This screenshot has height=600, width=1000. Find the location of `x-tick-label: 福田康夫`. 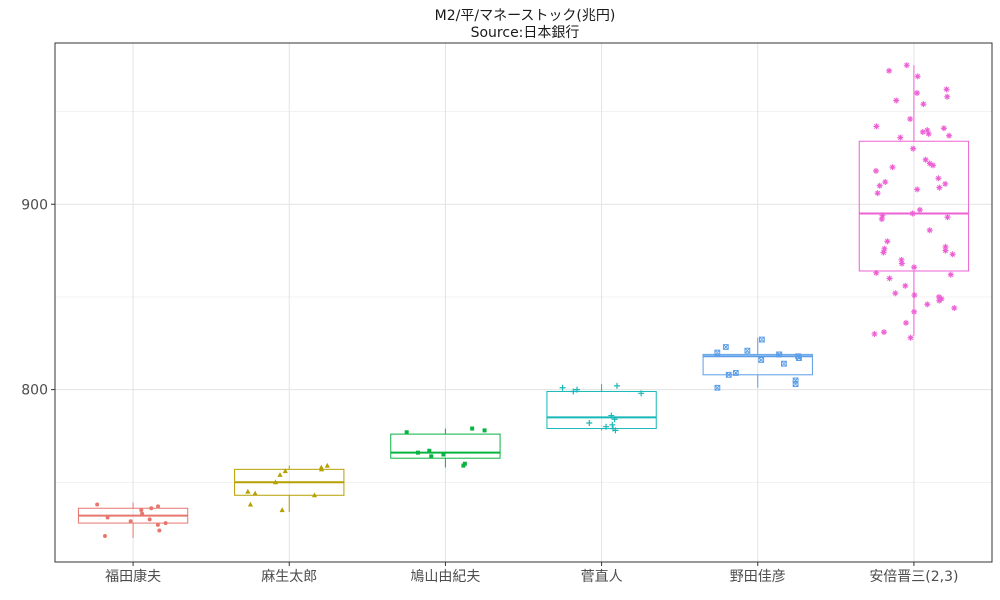

x-tick-label: 福田康夫 is located at coordinates (133, 576).